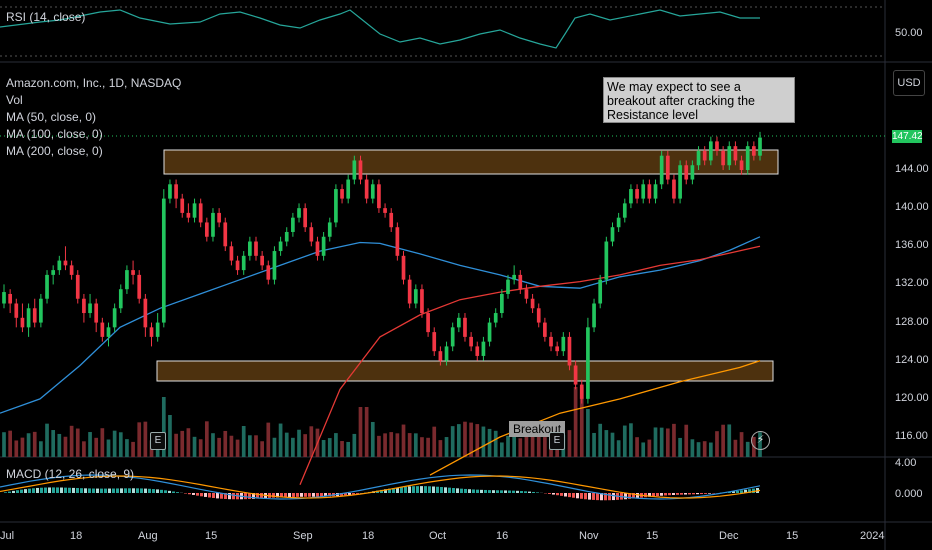 This screenshot has height=550, width=932. What do you see at coordinates (54, 134) in the screenshot?
I see `indicator-ma100: MA (100, close, 0)` at bounding box center [54, 134].